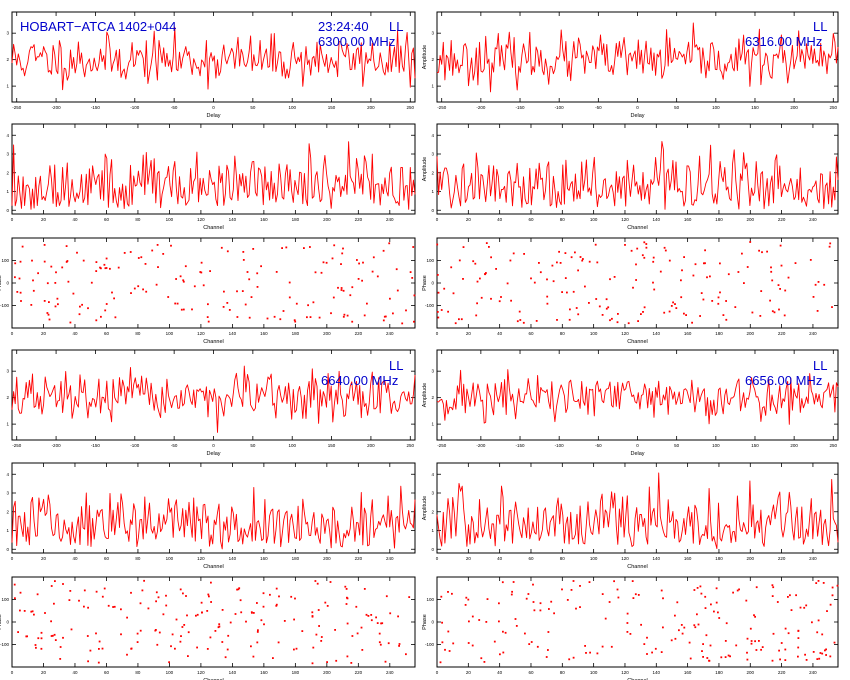 The height and width of the screenshot is (680, 850). I want to click on x-axis-label: Channel, so click(637, 228).